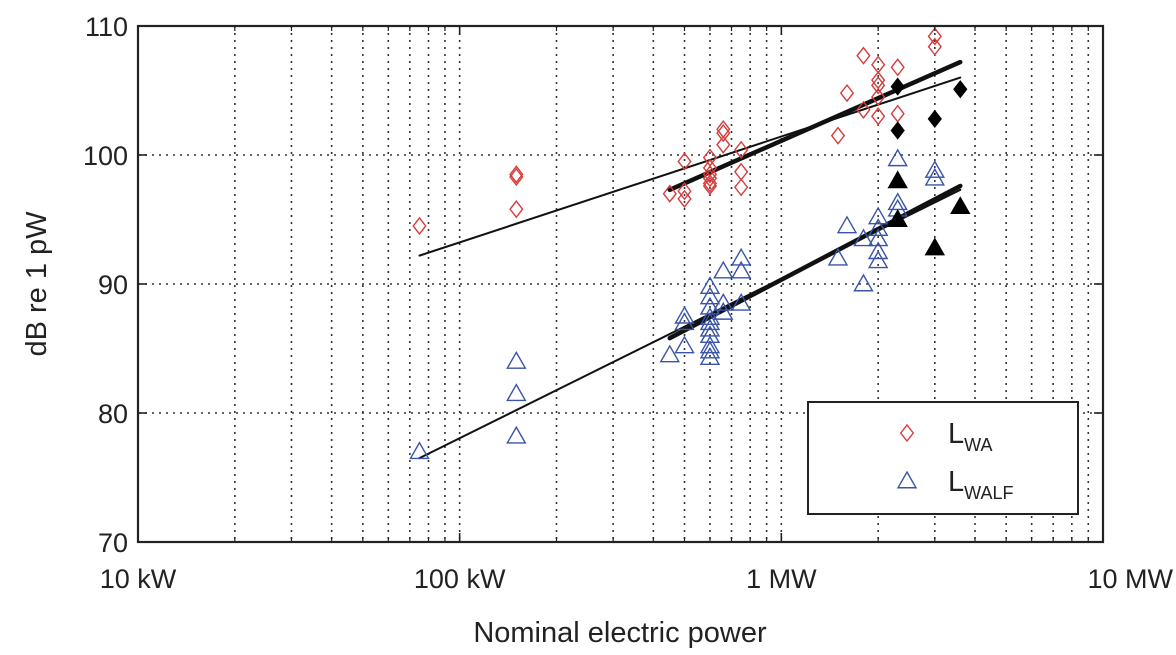 The image size is (1176, 655). I want to click on x-tick-label: 10 kW, so click(138, 579).